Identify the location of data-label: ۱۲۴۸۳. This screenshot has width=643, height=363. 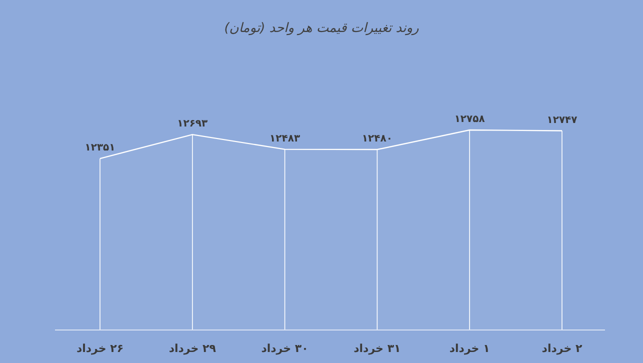
(285, 138).